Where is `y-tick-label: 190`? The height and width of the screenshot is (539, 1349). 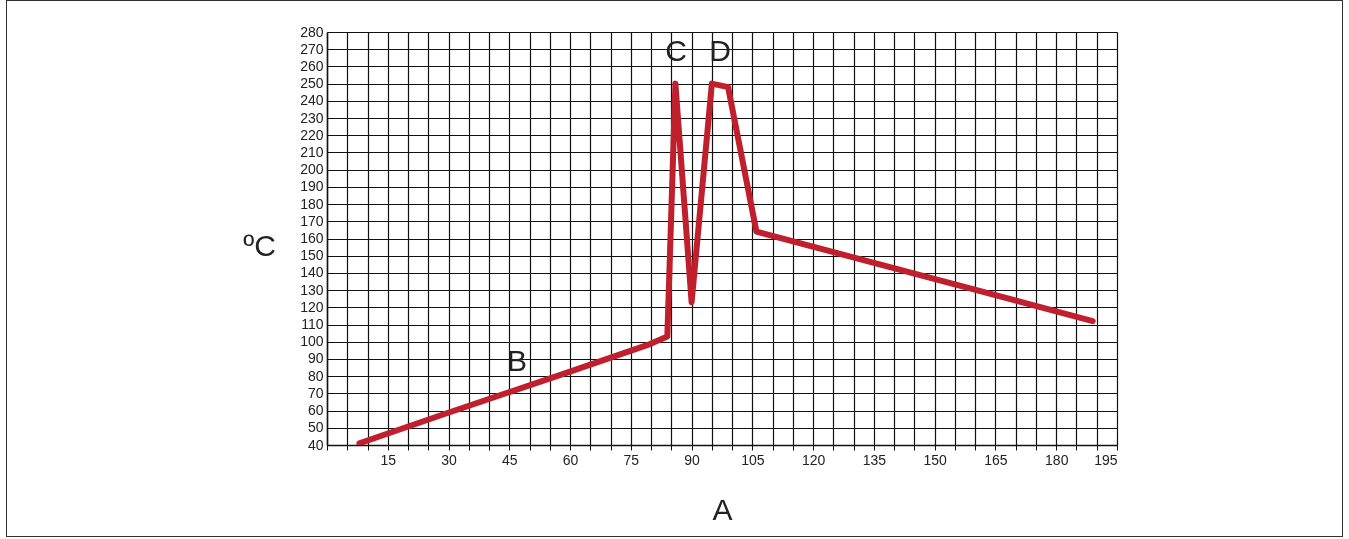
y-tick-label: 190 is located at coordinates (312, 186).